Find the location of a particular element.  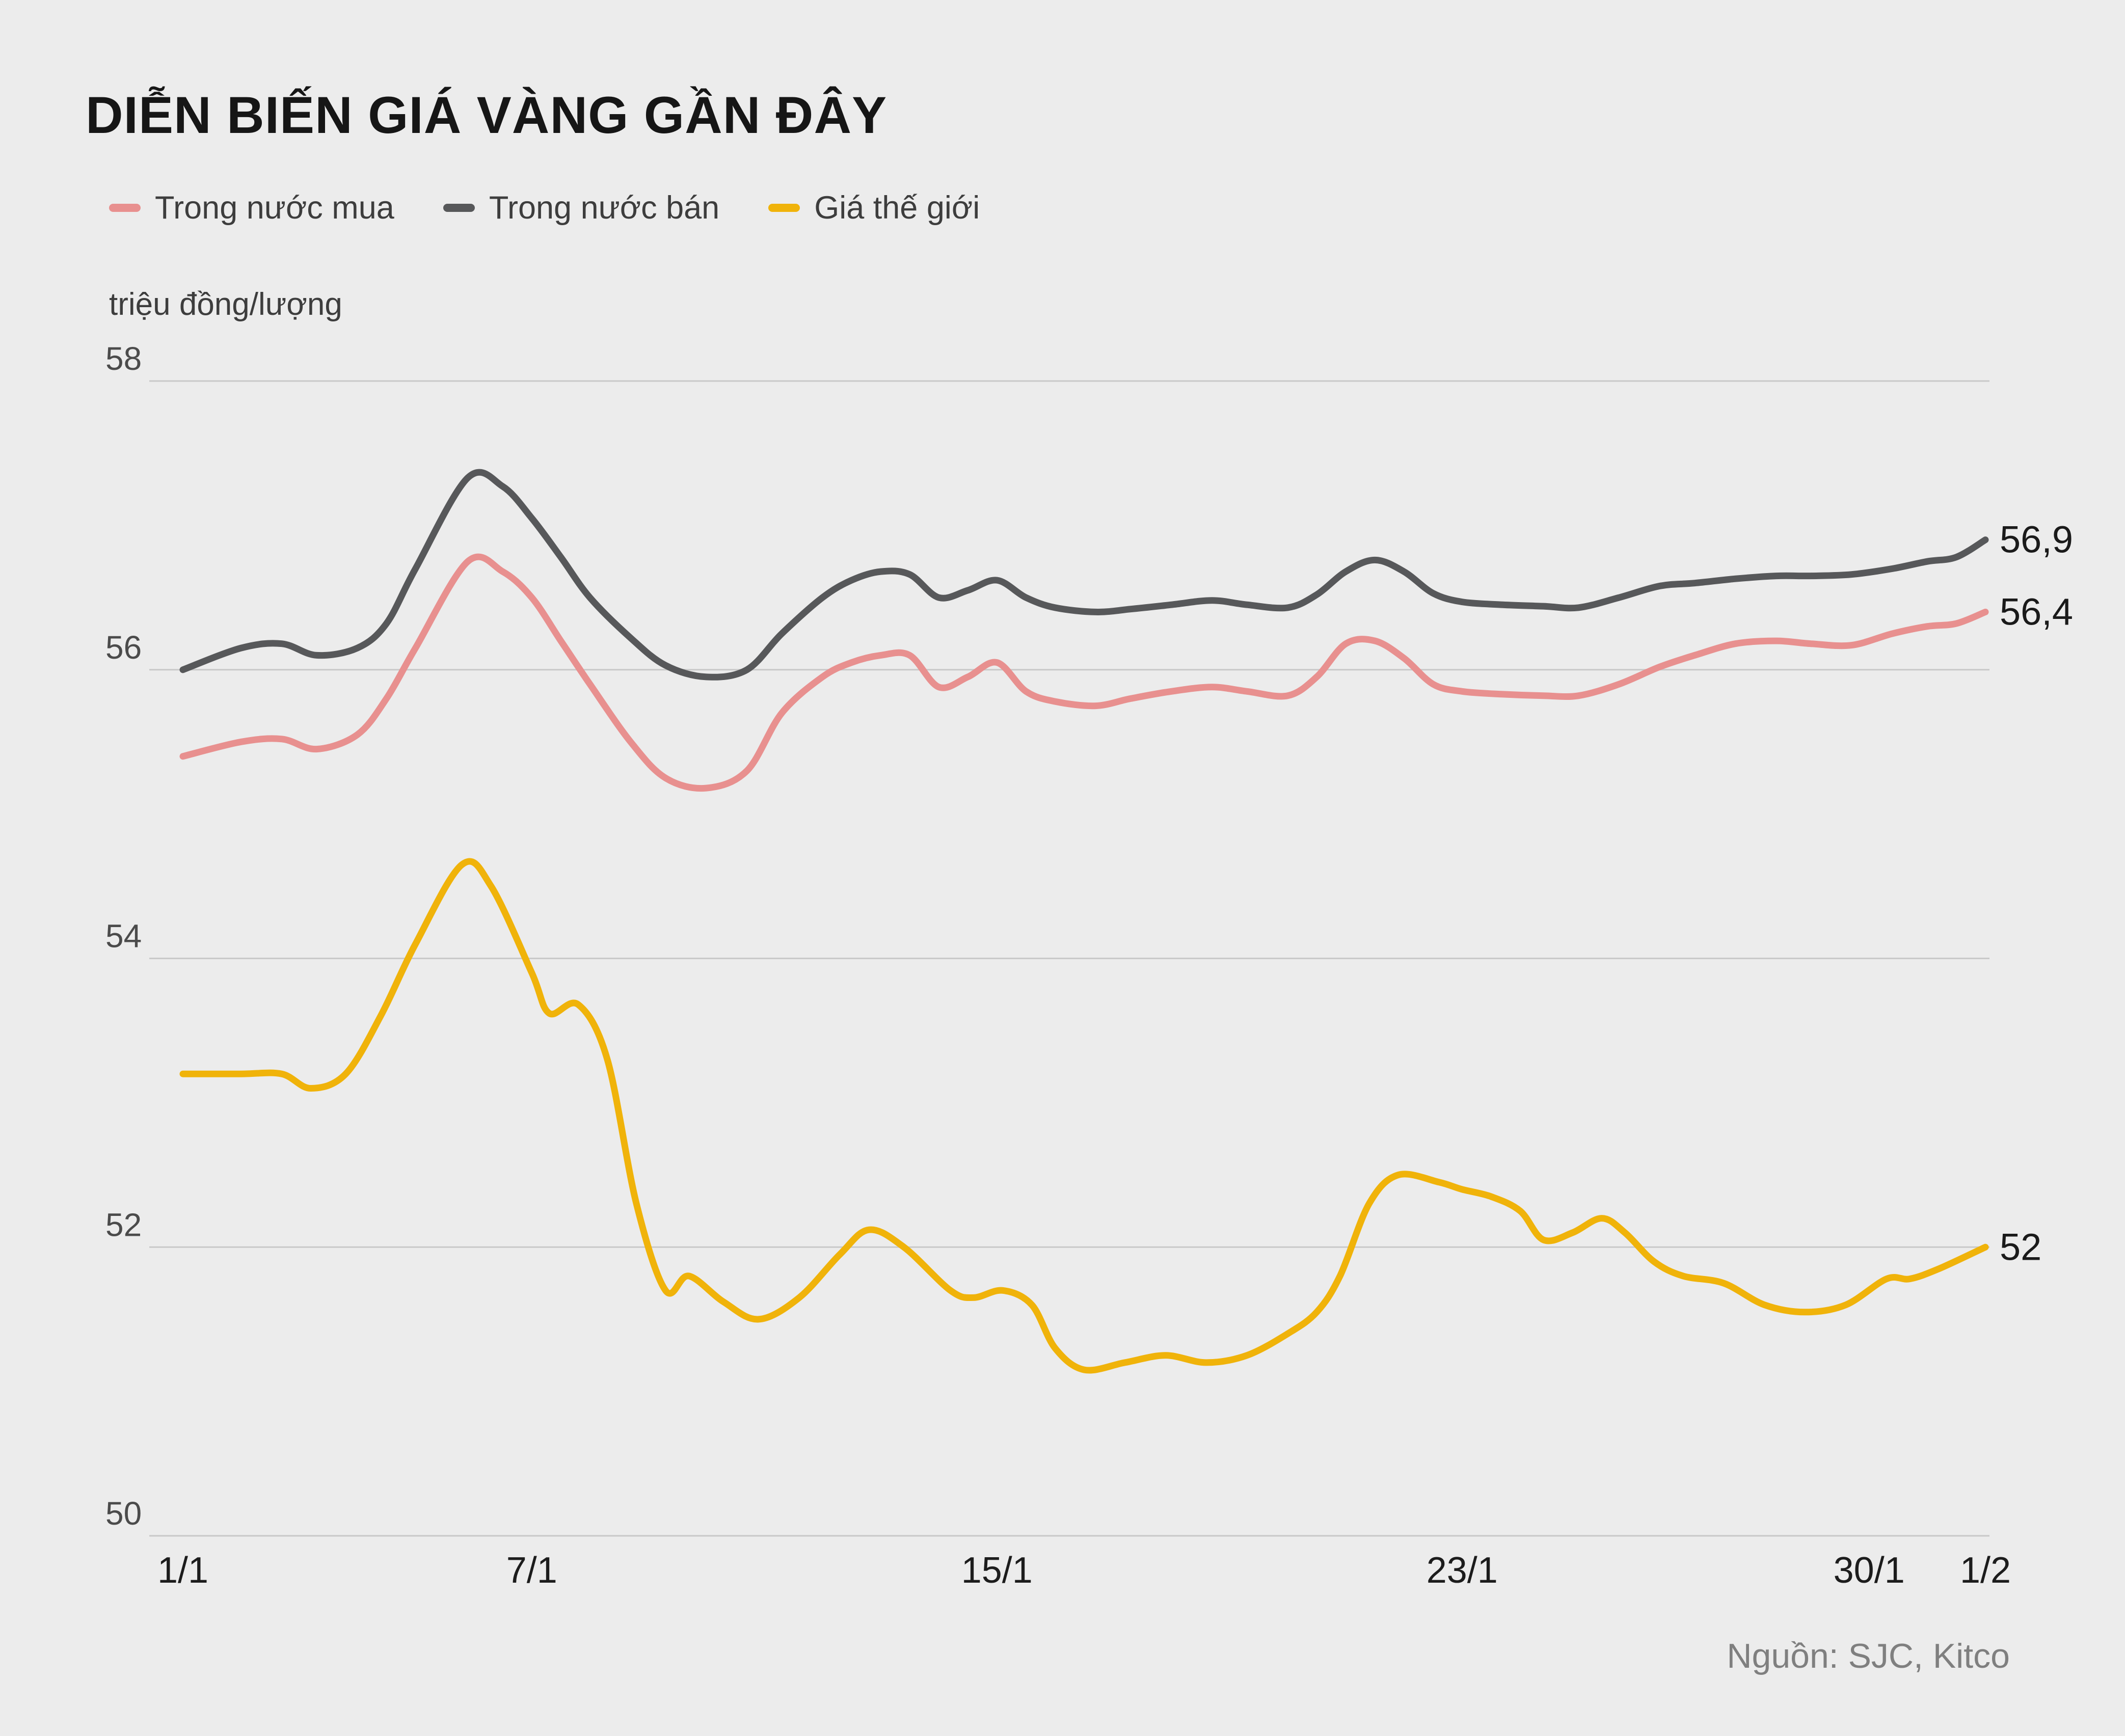

x-tick-label-15-1: 15/1 is located at coordinates (997, 1570).